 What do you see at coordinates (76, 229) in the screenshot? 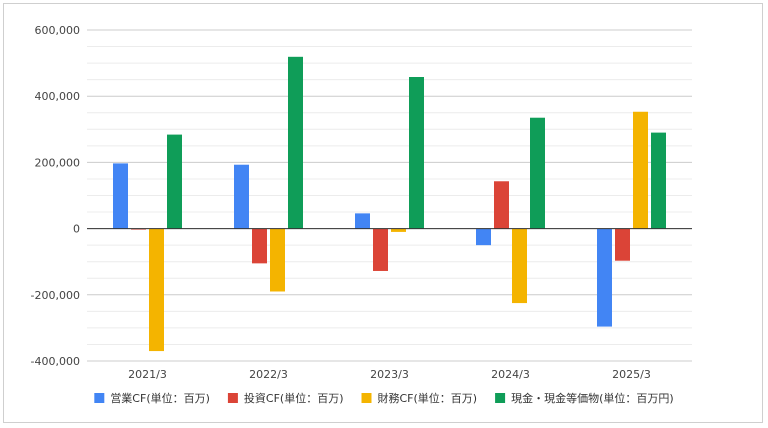
I see `y-tick-label: 0` at bounding box center [76, 229].